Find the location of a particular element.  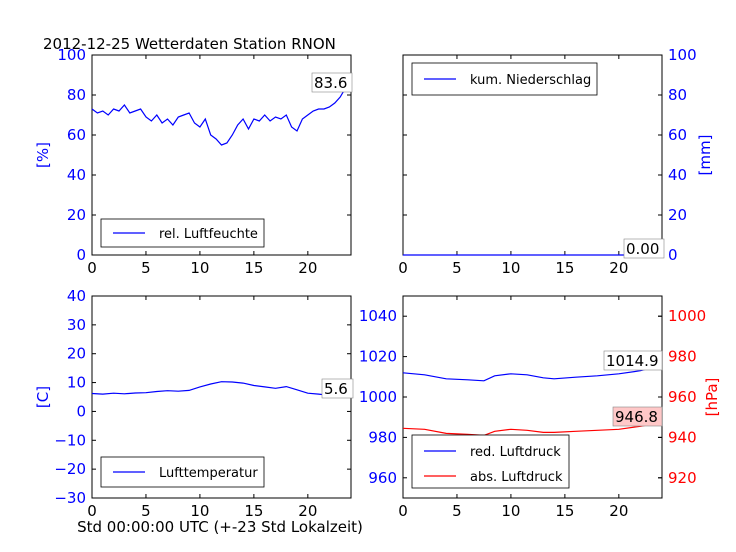

legend-label: abs. Luftdruck is located at coordinates (516, 477).